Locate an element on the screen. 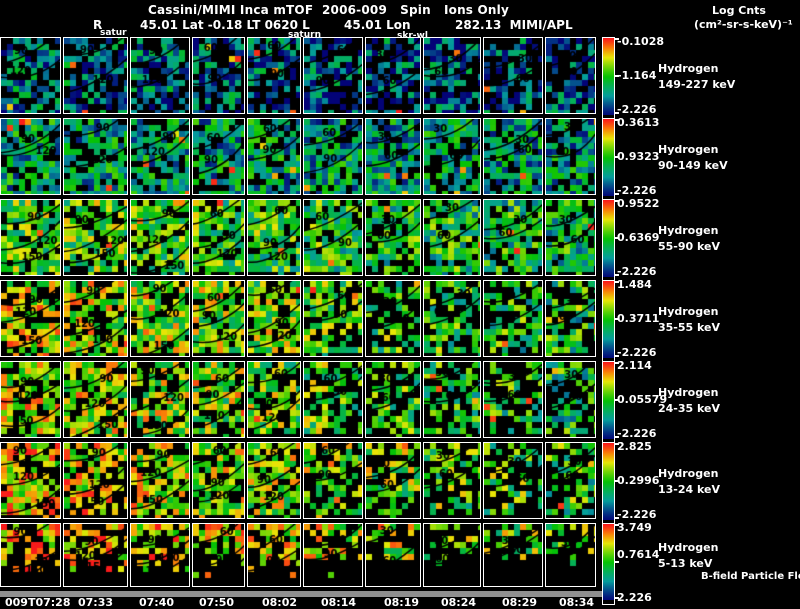  colorbar-mid-label: 0.9323 is located at coordinates (638, 156).